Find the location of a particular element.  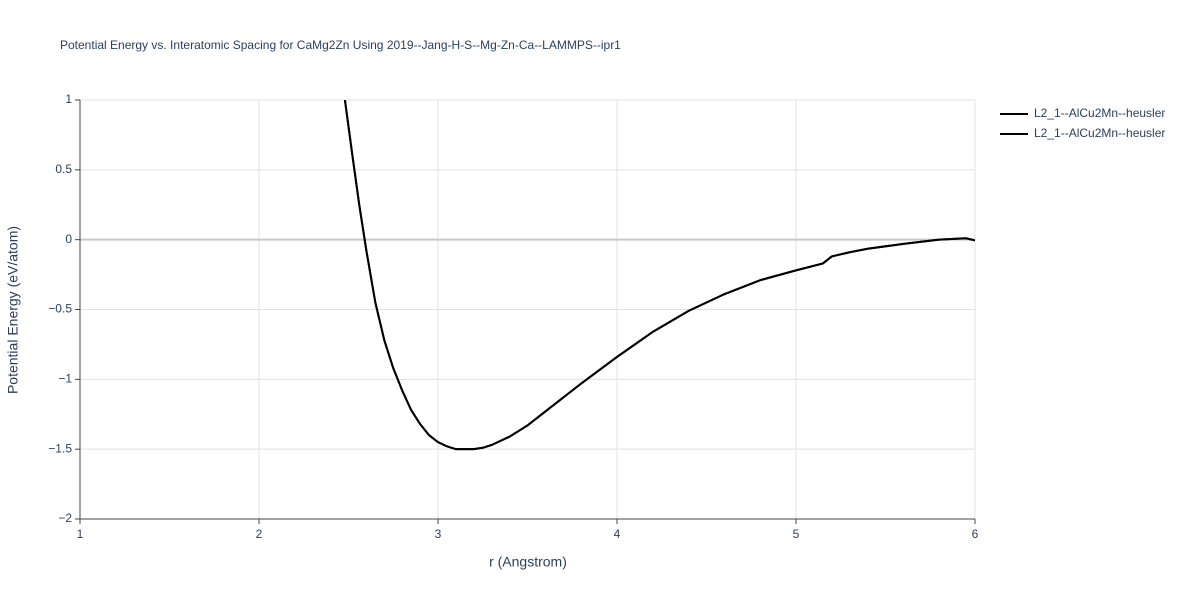

x-tick-label: 1 is located at coordinates (80, 534).